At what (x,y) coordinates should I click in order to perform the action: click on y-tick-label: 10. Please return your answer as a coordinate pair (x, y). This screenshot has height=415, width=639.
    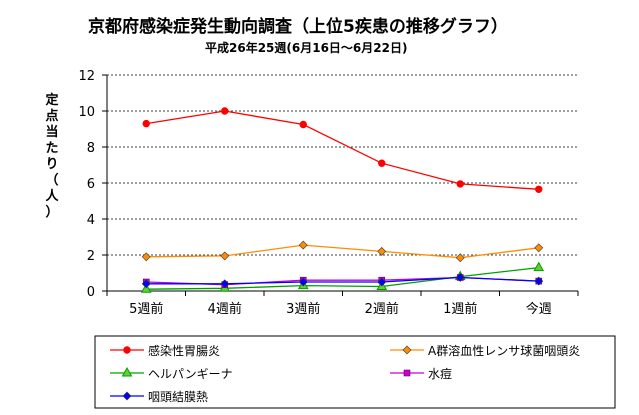
    Looking at the image, I should click on (86, 112).